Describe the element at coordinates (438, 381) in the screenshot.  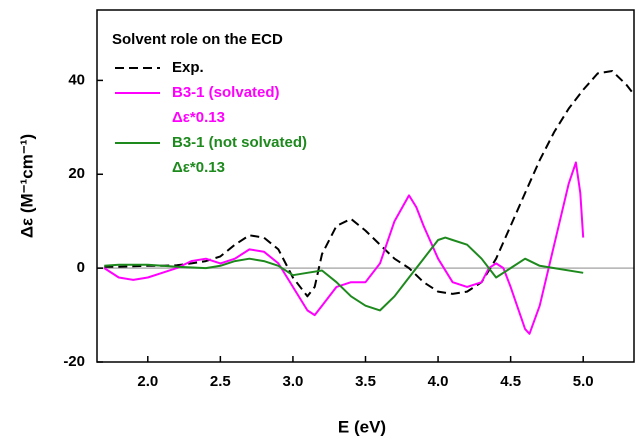
I see `x-tick-label: 4.0` at that location.